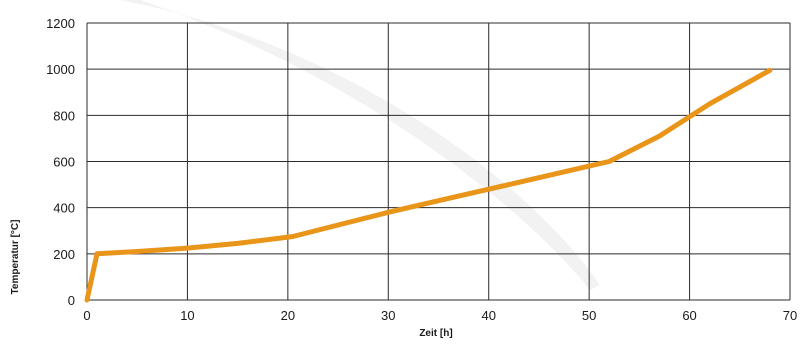 This screenshot has width=800, height=345. What do you see at coordinates (64, 208) in the screenshot?
I see `y-tick-label: 400` at bounding box center [64, 208].